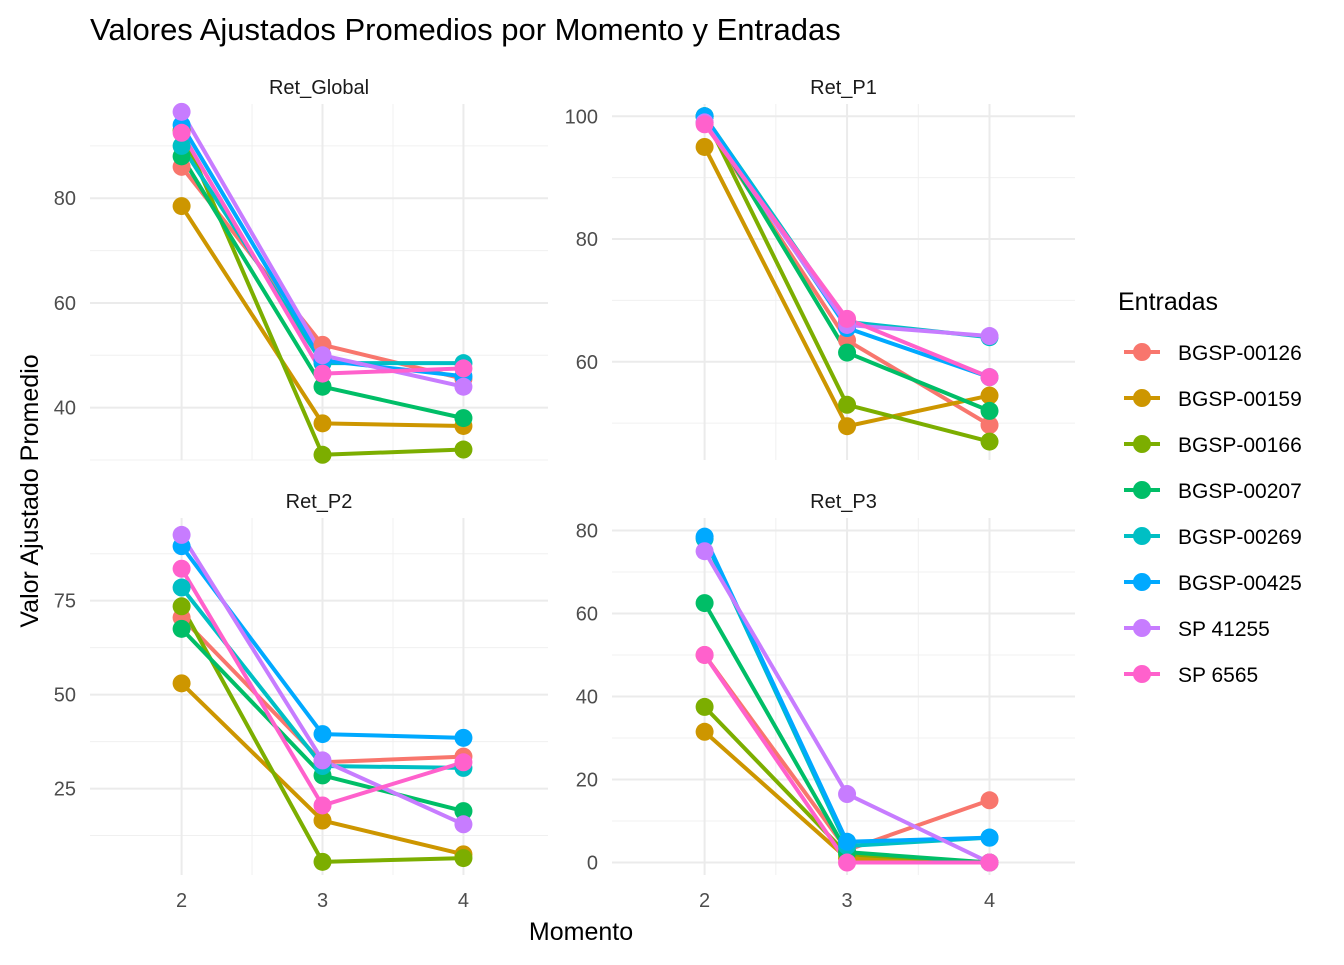 Image resolution: width=1344 pixels, height=965 pixels. What do you see at coordinates (587, 781) in the screenshot?
I see `y-tick-label: 20` at bounding box center [587, 781].